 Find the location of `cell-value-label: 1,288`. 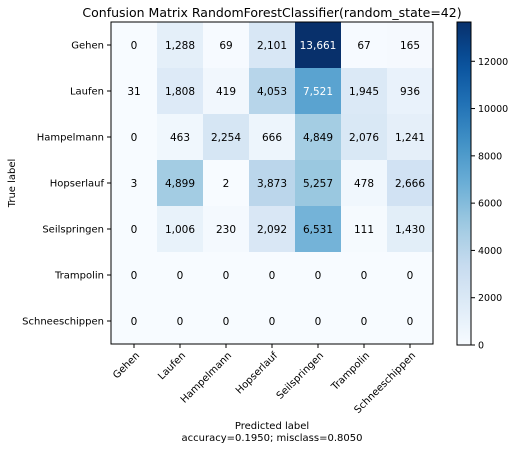

cell-value-label: 1,288 is located at coordinates (180, 46).